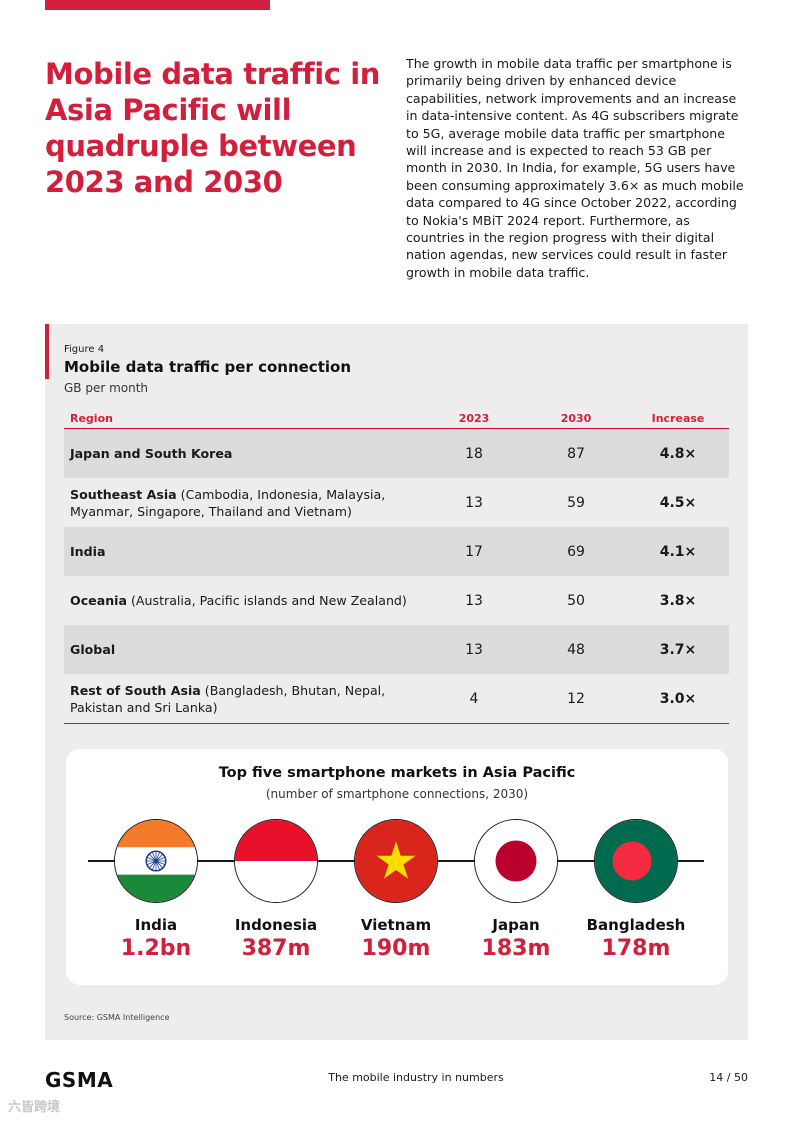 The image size is (793, 1122). I want to click on table-row: India 17 69 4.1×, so click(396, 551).